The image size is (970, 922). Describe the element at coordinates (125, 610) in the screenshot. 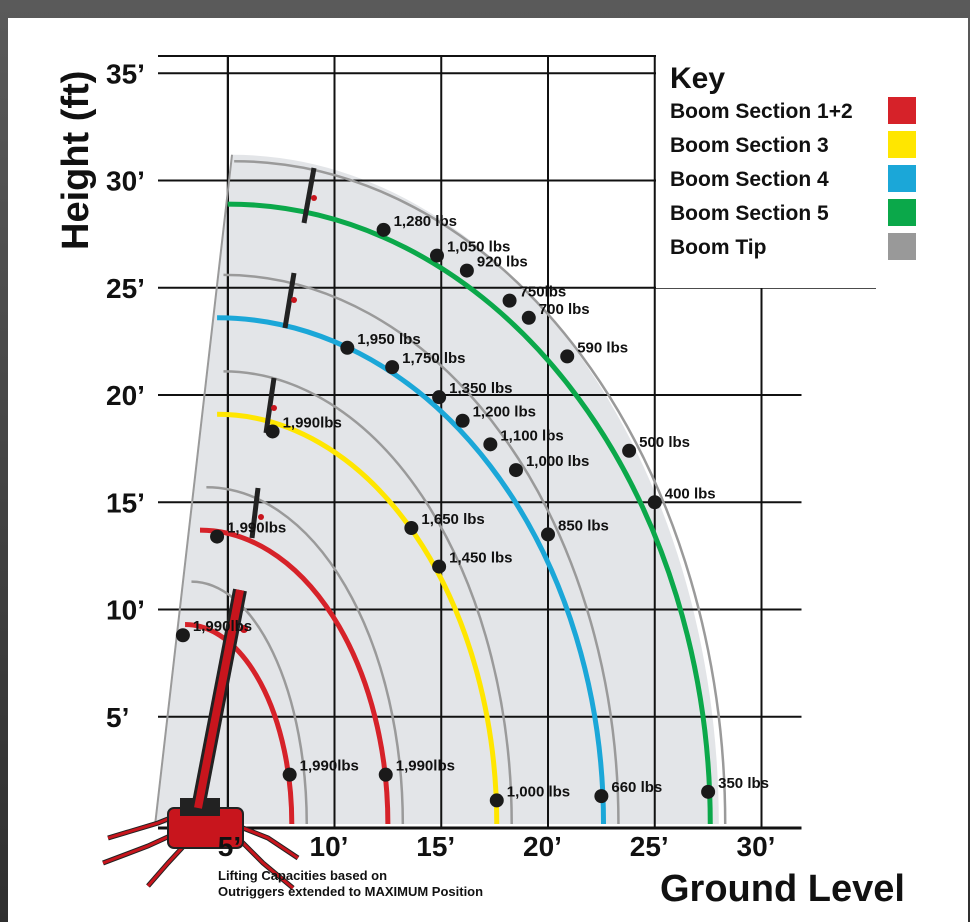

I see `y-tick-label: 10’` at that location.